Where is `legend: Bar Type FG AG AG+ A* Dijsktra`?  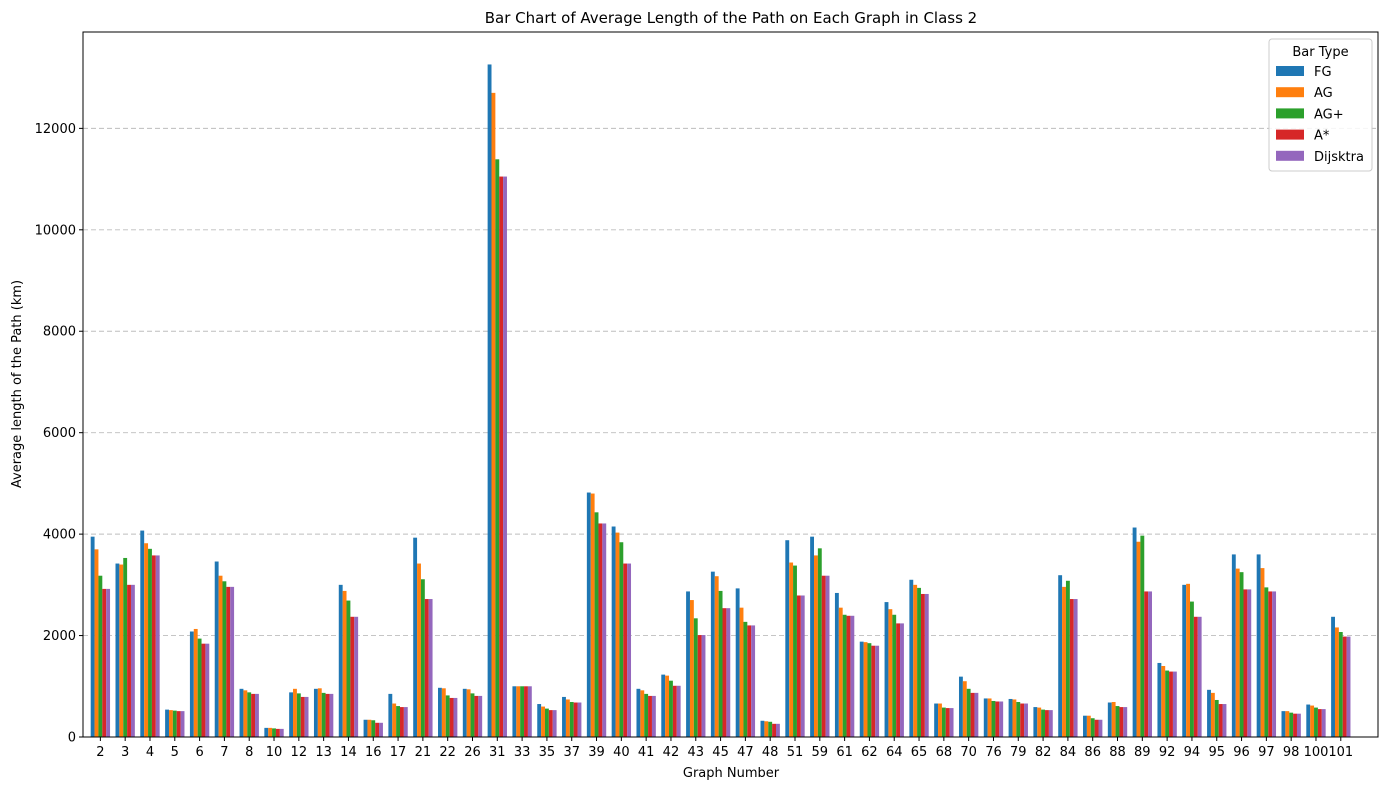
legend: Bar Type FG AG AG+ A* Dijsktra is located at coordinates (1320, 105).